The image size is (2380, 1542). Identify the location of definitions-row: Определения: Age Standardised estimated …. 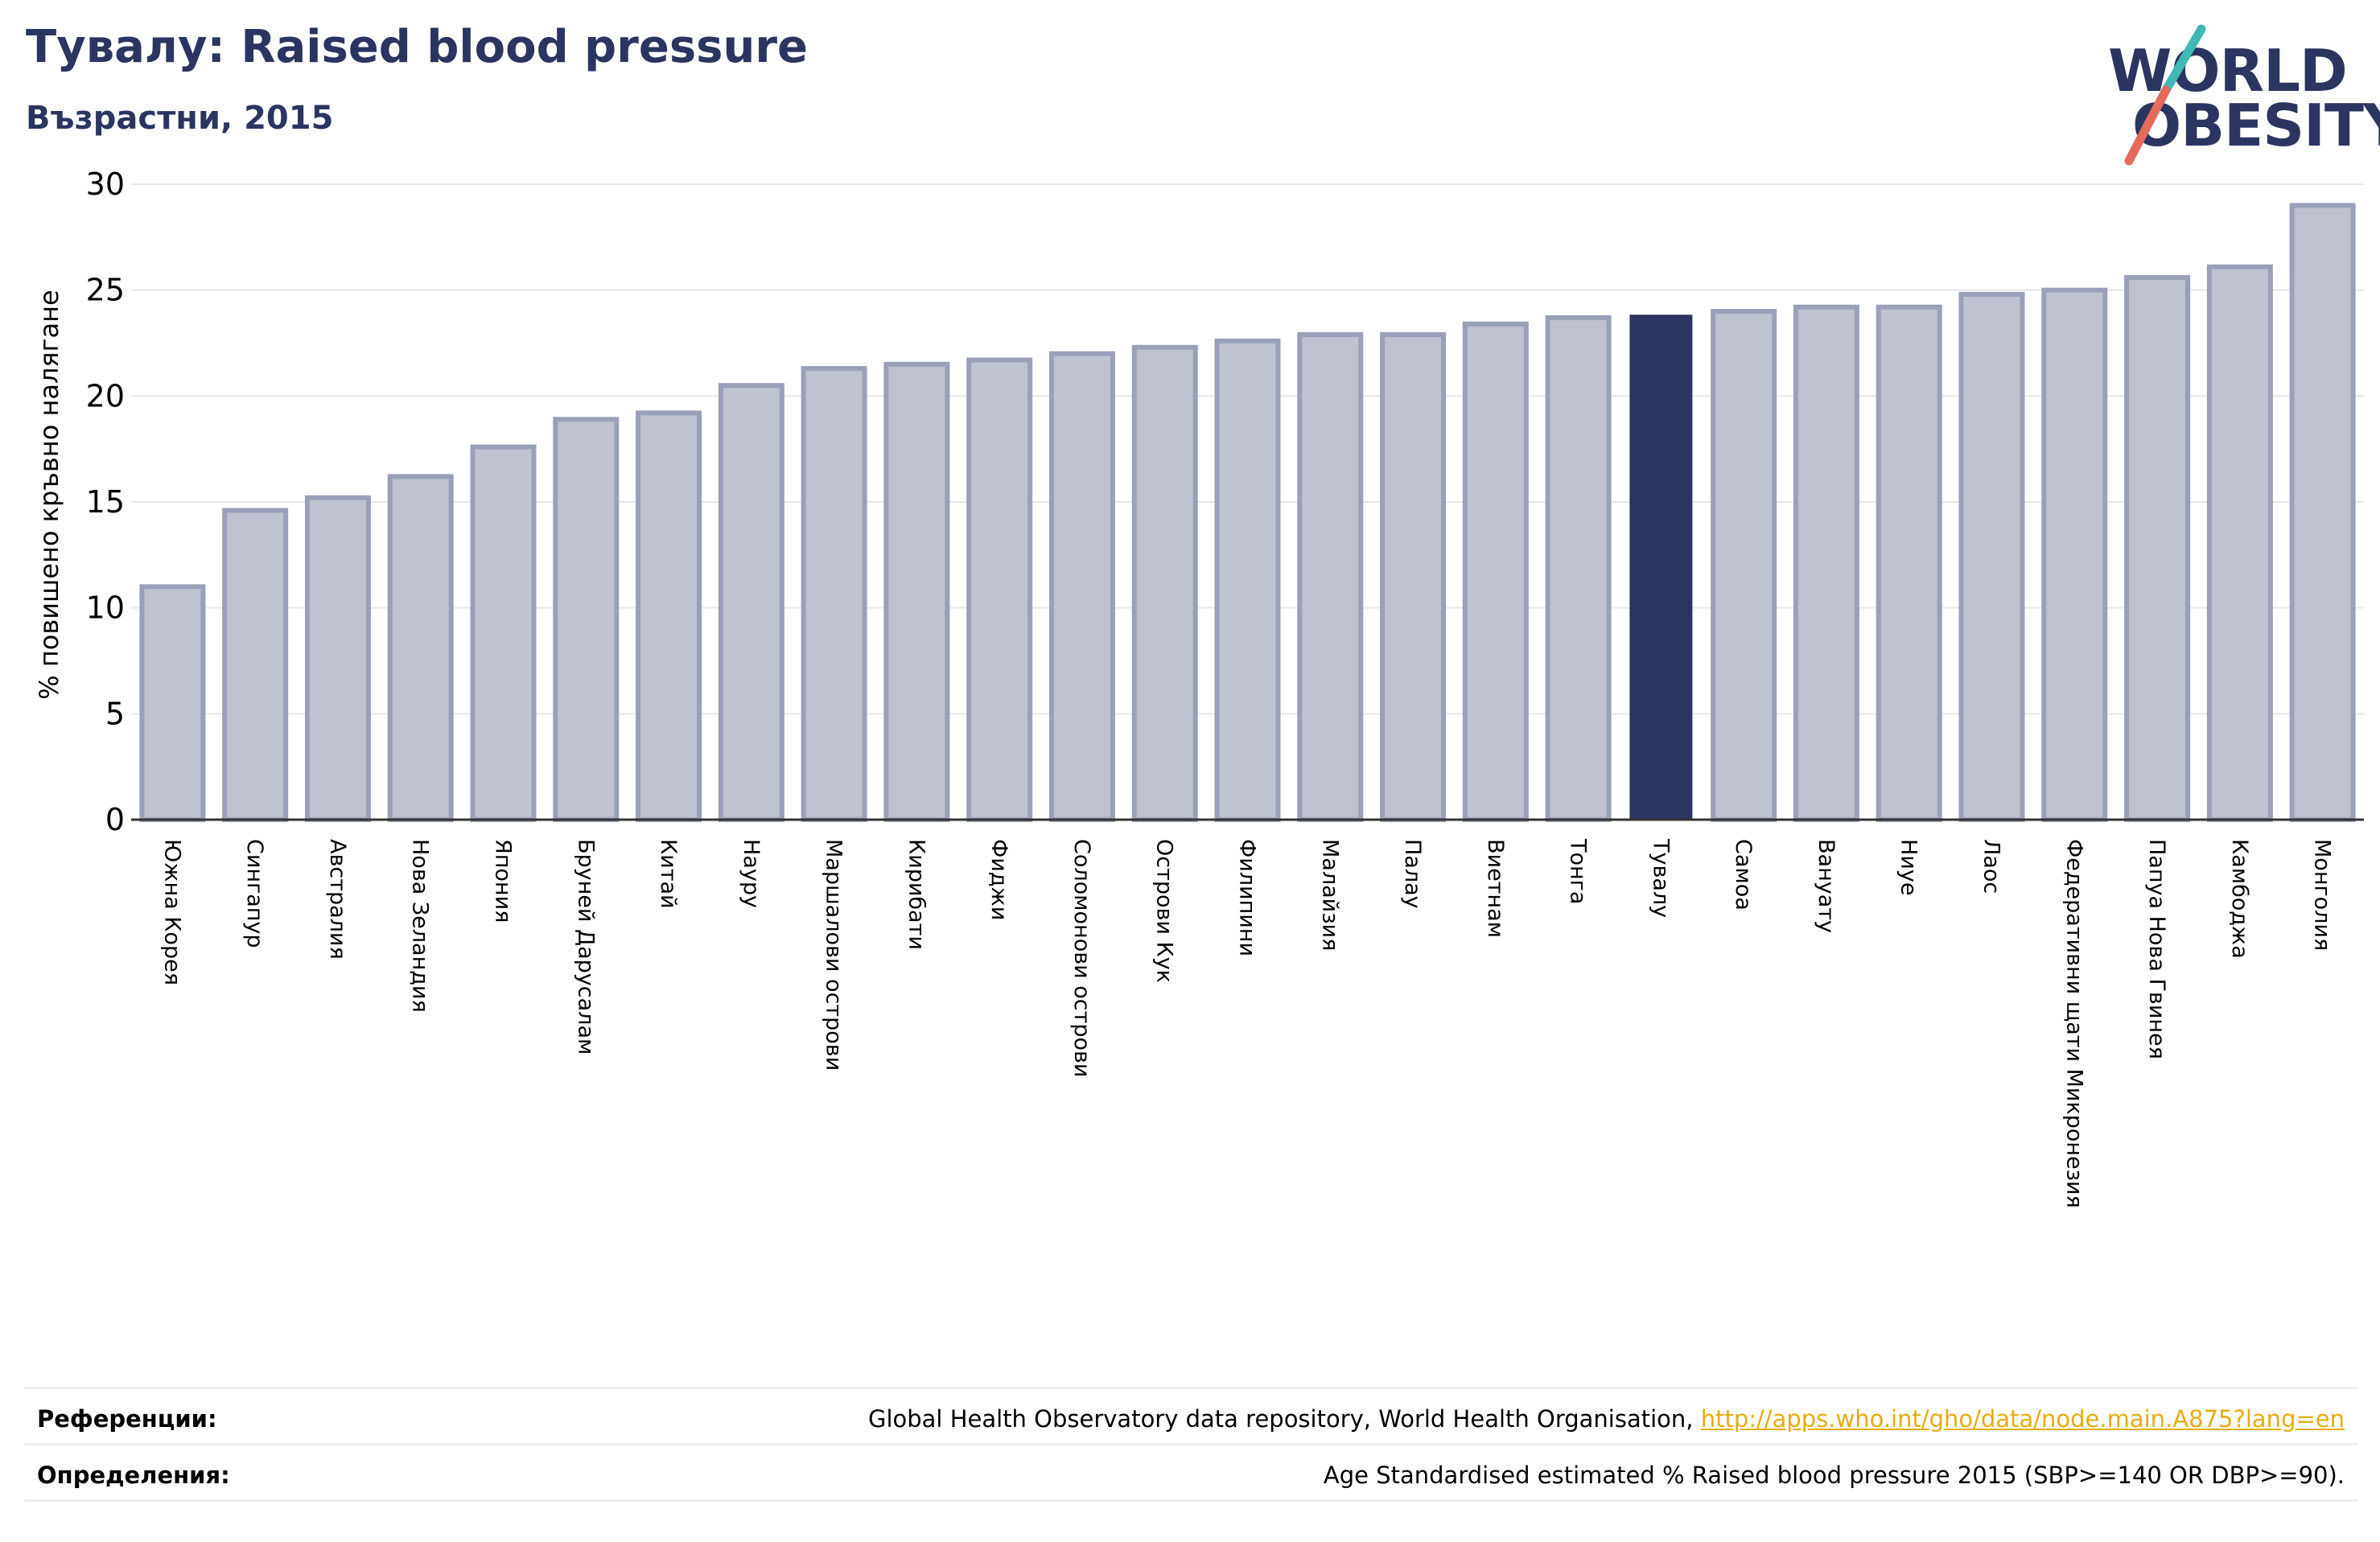
(1190, 1472).